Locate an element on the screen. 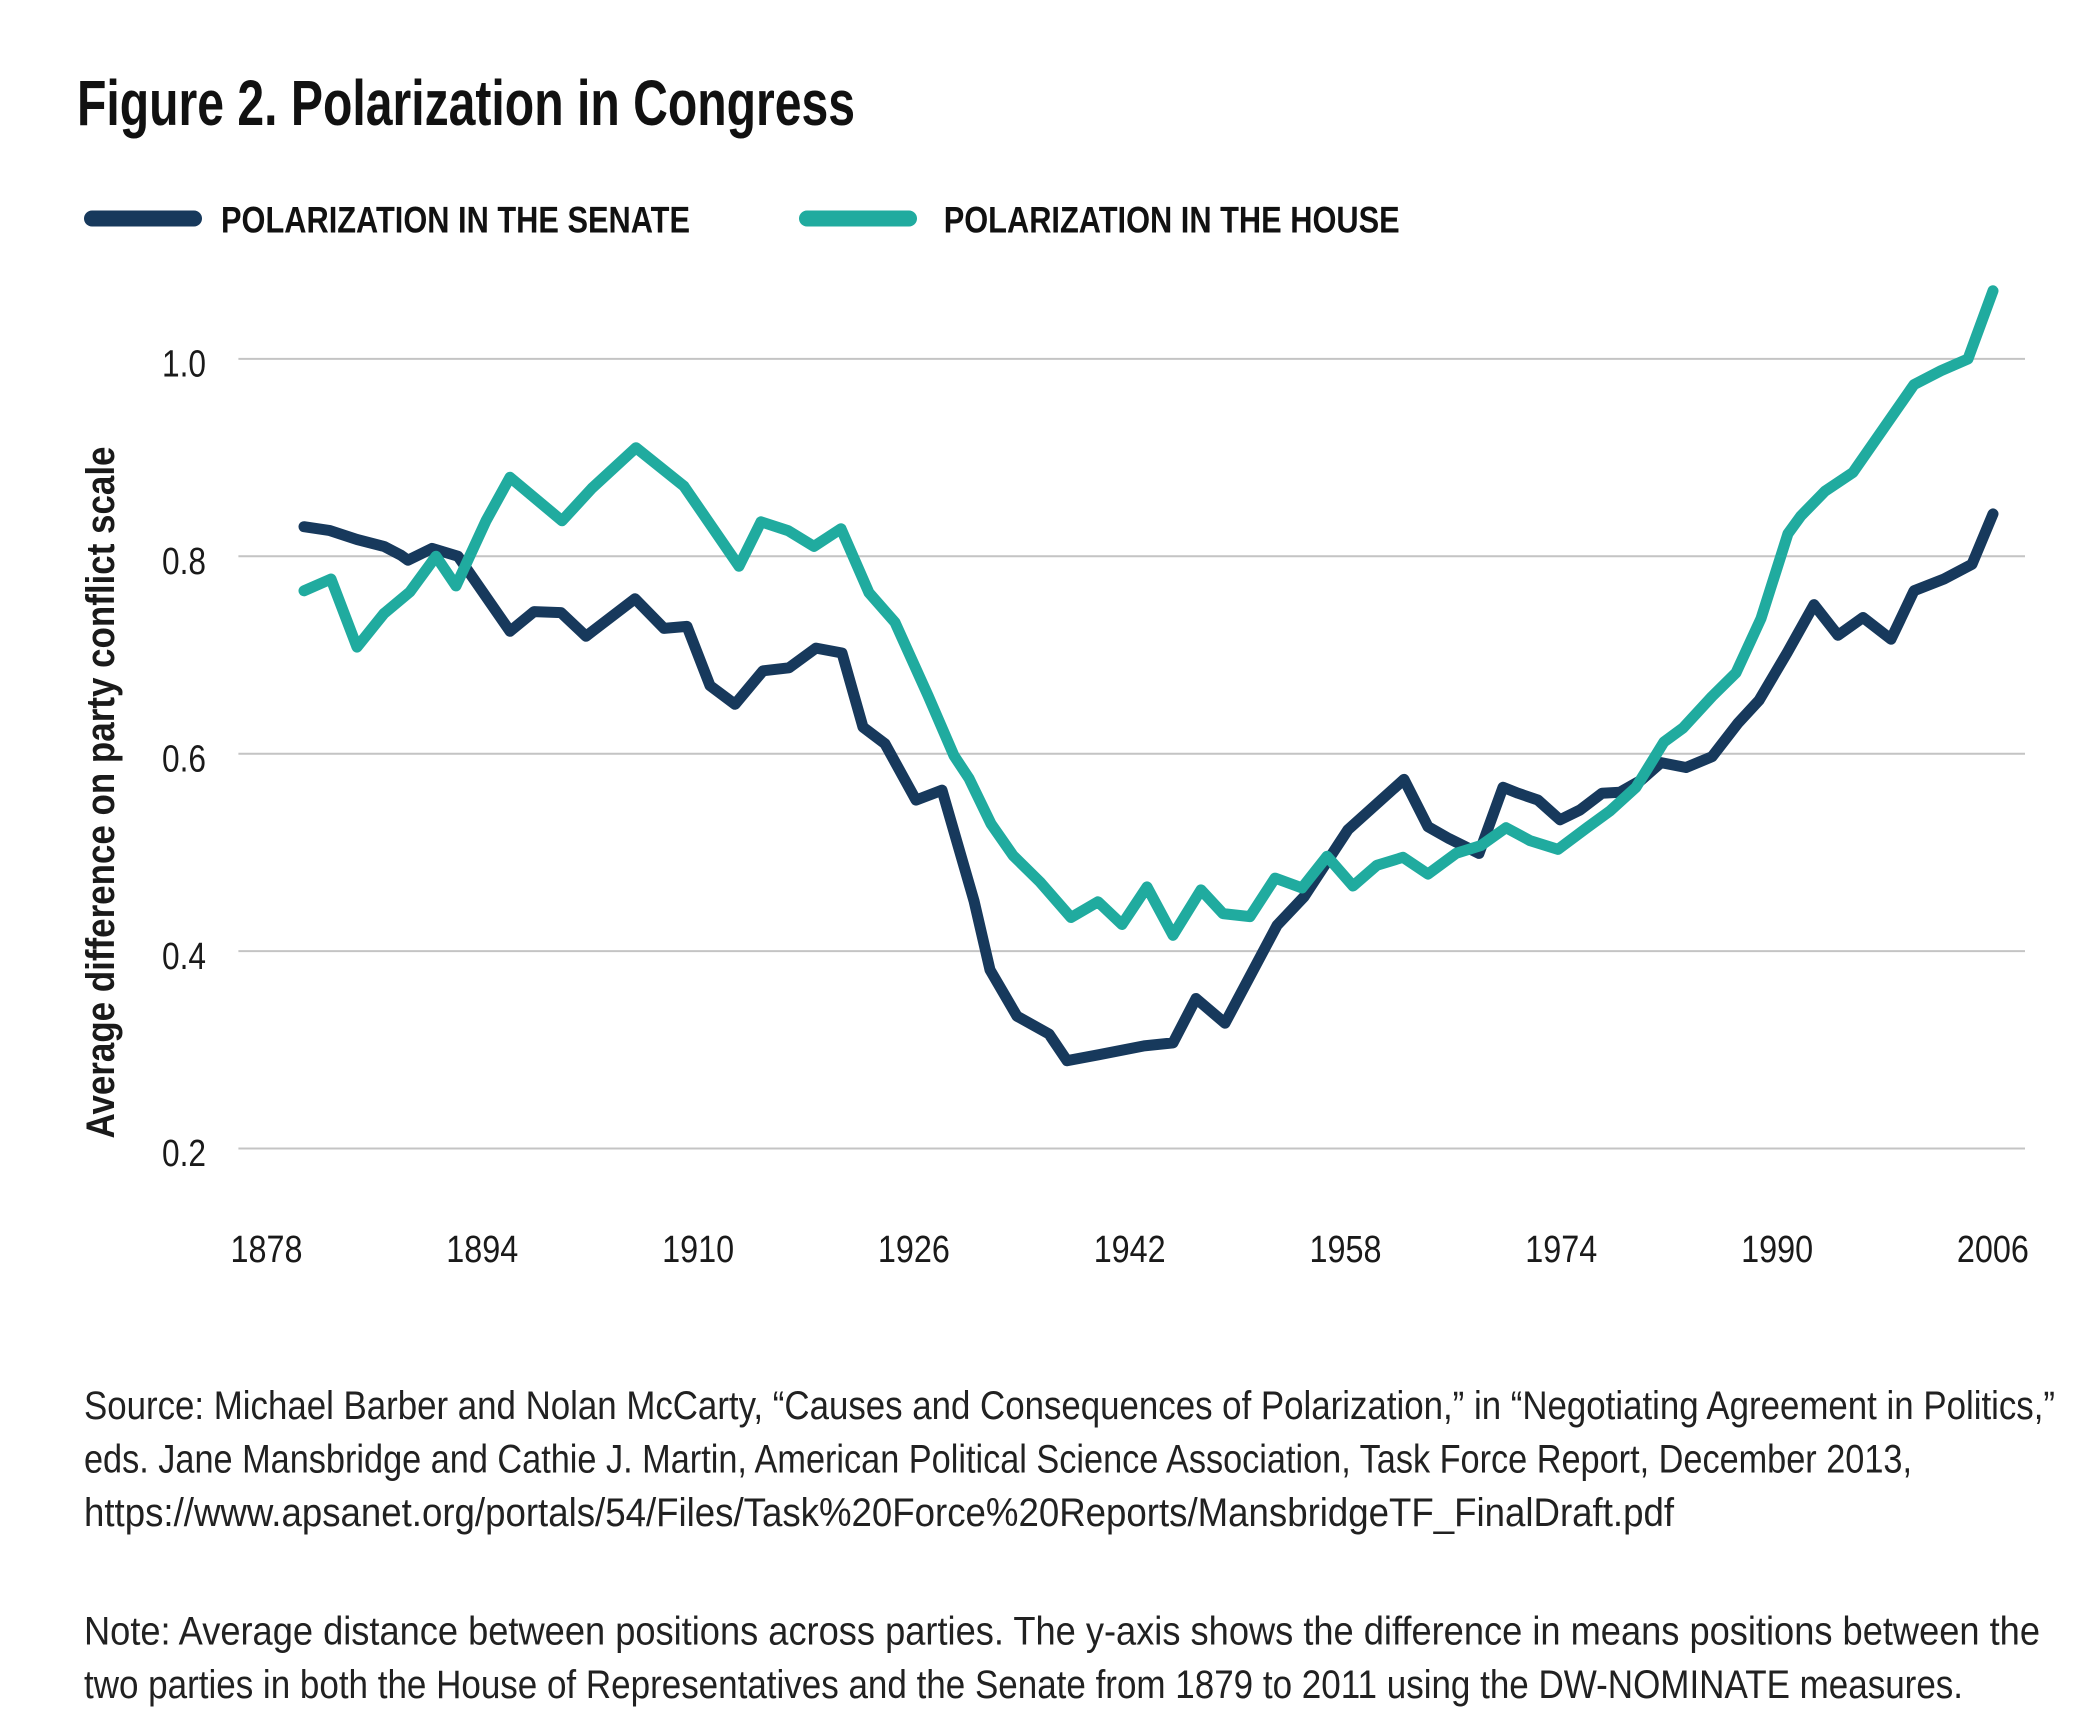 Image resolution: width=2084 pixels, height=1730 pixels. svg-text: 1926 is located at coordinates (914, 1250).